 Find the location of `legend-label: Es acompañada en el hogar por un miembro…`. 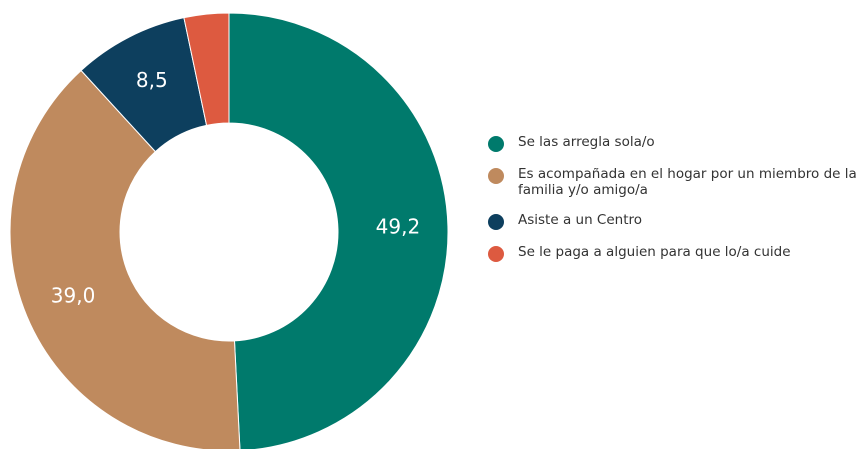

legend-label: Es acompañada en el hogar por un miembro… is located at coordinates (687, 182).